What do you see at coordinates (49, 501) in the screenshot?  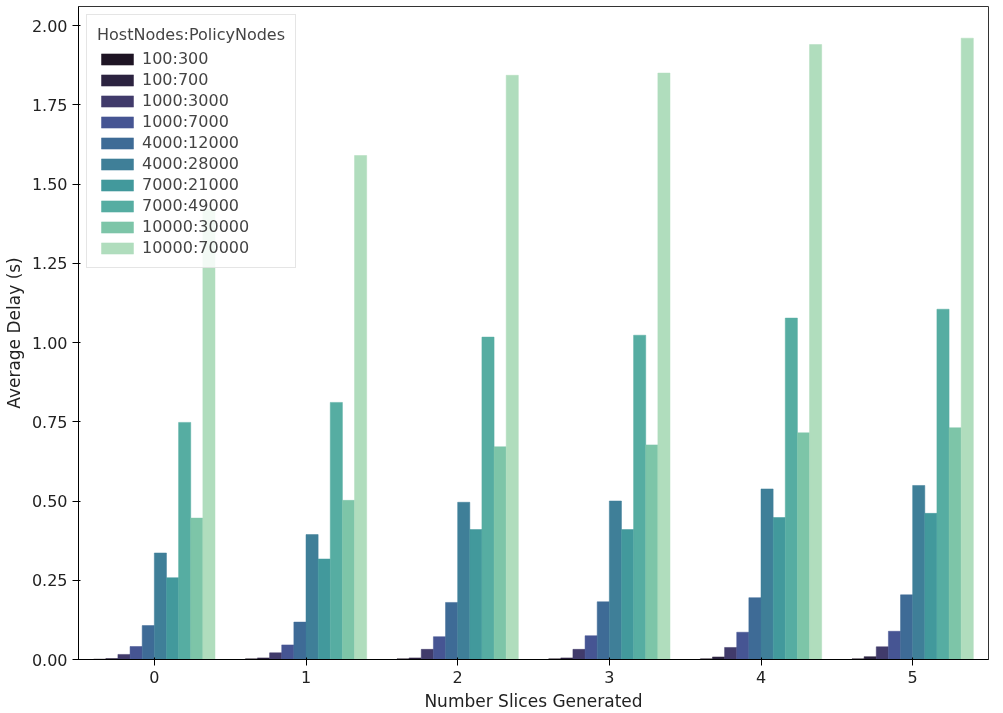 I see `y-tick-label: 0.50` at bounding box center [49, 501].